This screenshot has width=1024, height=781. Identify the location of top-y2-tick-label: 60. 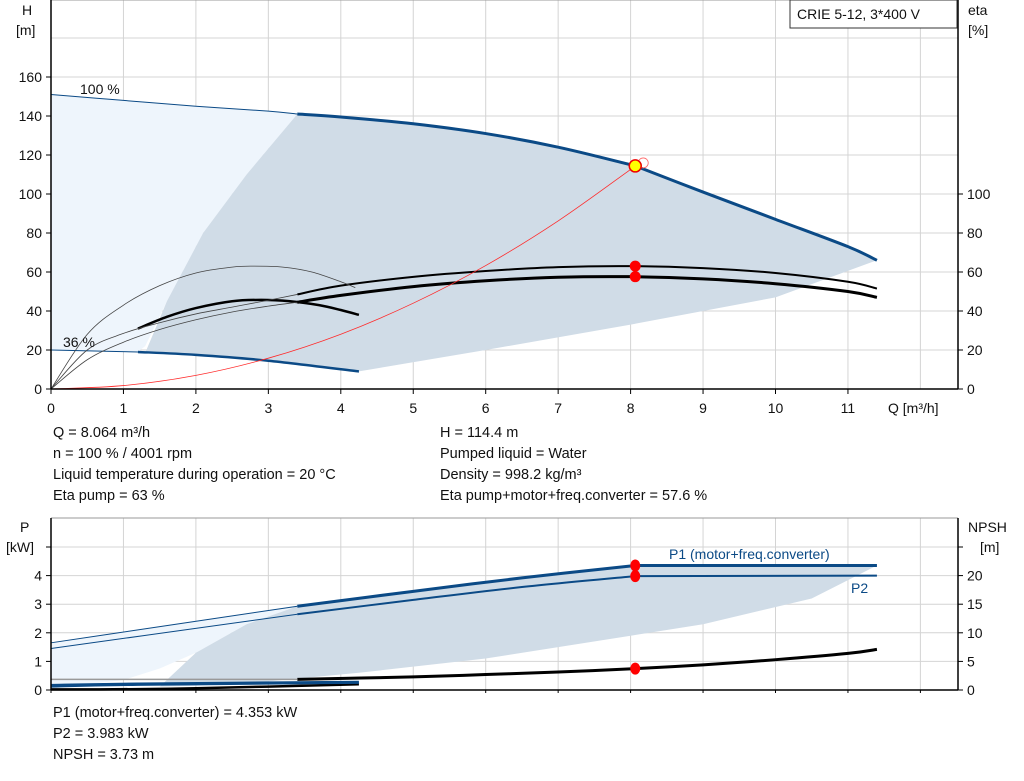
(975, 272).